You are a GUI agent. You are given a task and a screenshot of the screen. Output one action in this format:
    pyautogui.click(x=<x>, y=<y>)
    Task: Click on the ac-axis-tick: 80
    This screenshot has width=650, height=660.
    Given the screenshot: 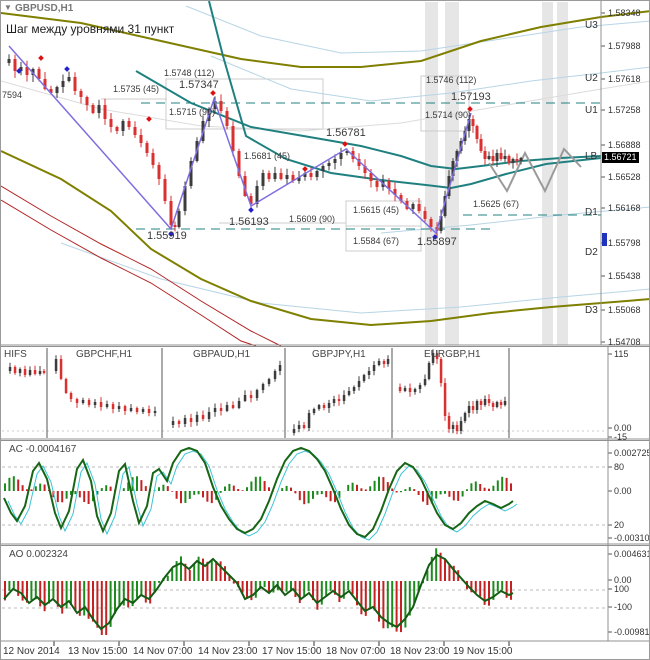 What is the action you would take?
    pyautogui.click(x=619, y=467)
    